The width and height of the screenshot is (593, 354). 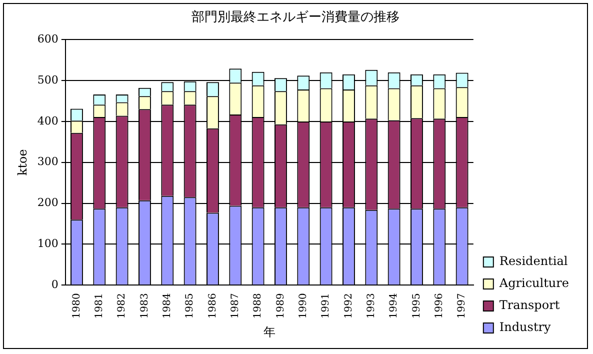 I want to click on x-tick-label: 1993, so click(x=371, y=306).